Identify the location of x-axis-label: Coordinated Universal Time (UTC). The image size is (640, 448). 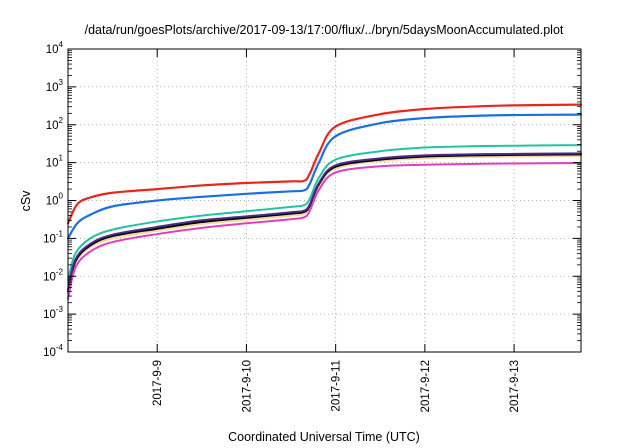
(324, 437).